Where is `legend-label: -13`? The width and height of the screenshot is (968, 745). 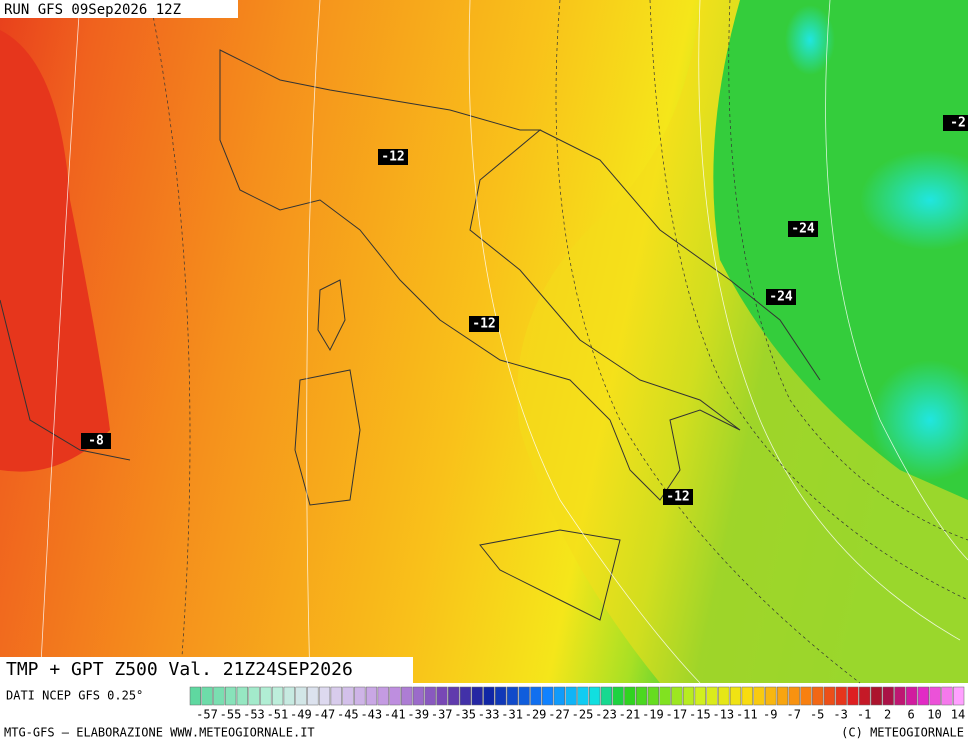 legend-label: -13 is located at coordinates (723, 715).